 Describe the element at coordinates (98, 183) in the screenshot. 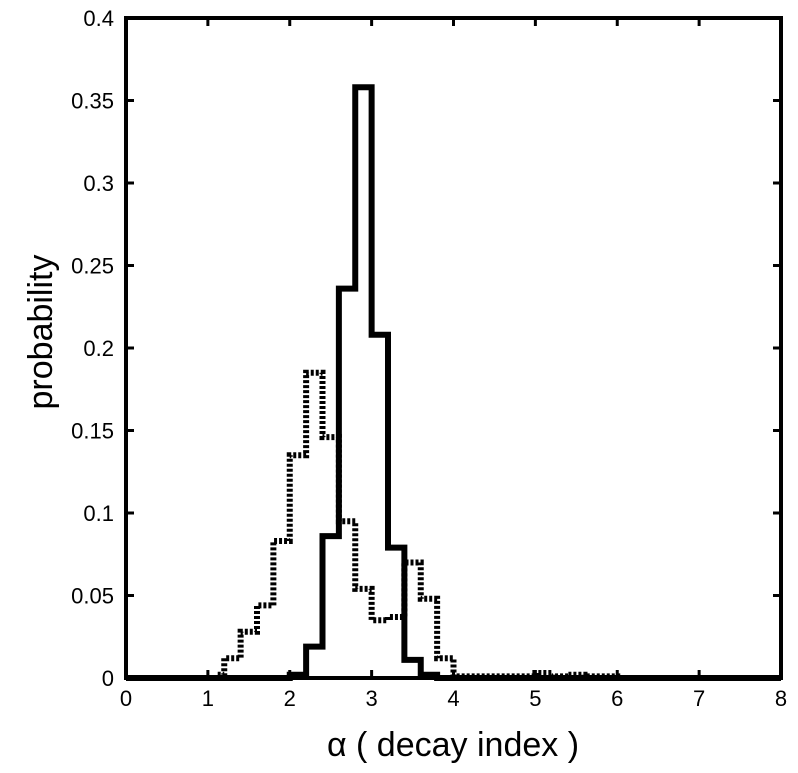

I see `y-tick-label: 0.3` at that location.